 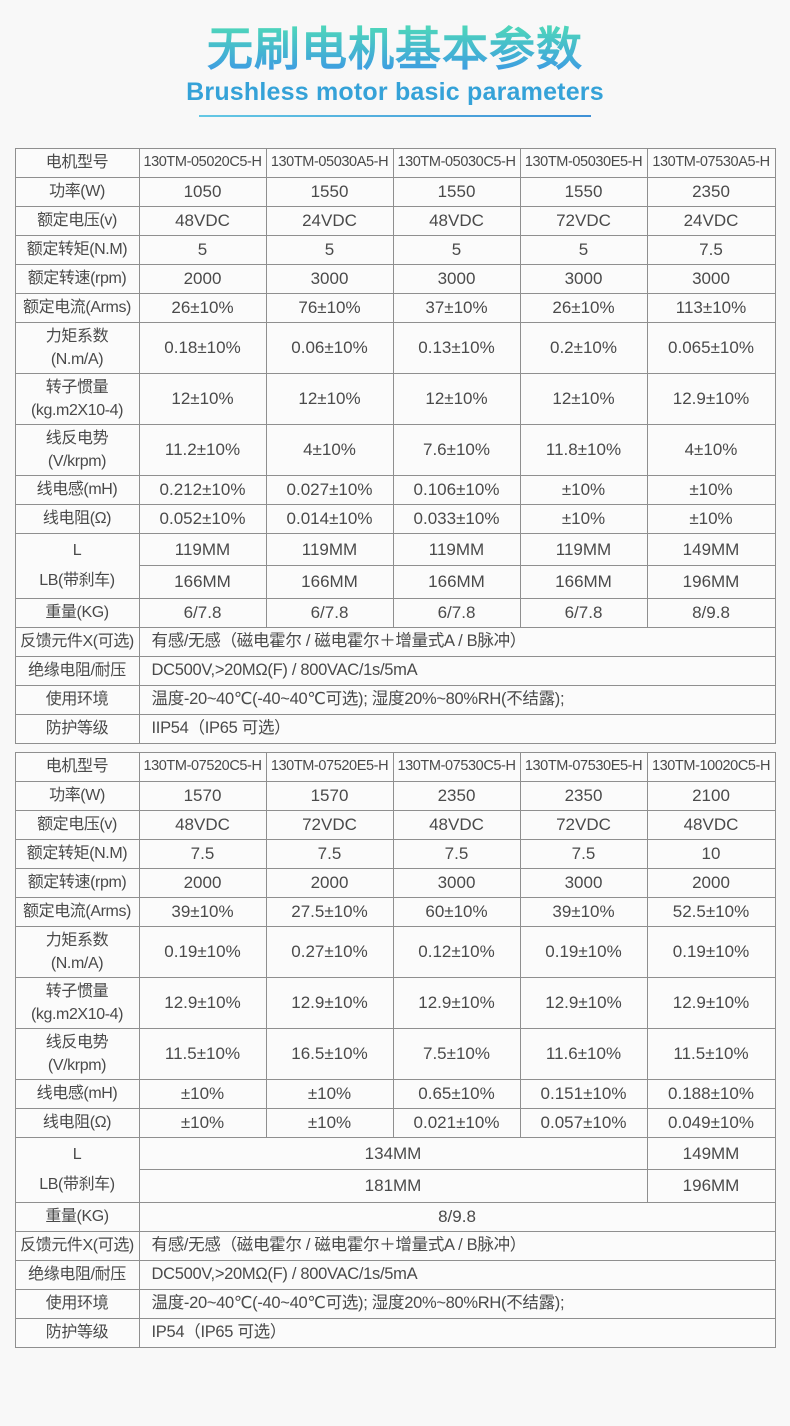 What do you see at coordinates (711, 307) in the screenshot?
I see `spec-value: 113±10%` at bounding box center [711, 307].